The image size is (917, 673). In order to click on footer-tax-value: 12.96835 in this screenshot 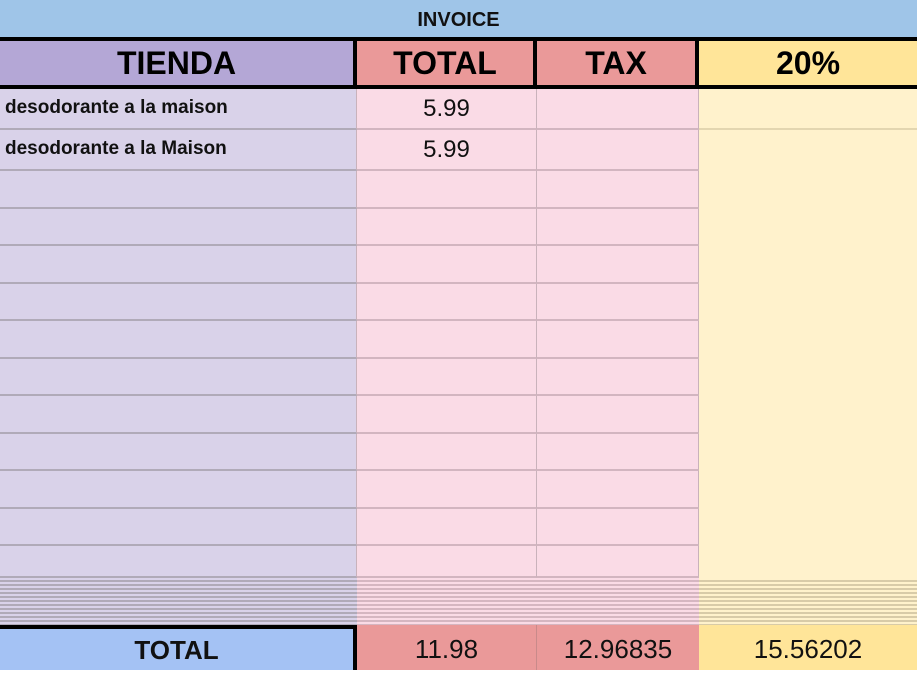, I will do `click(618, 647)`.